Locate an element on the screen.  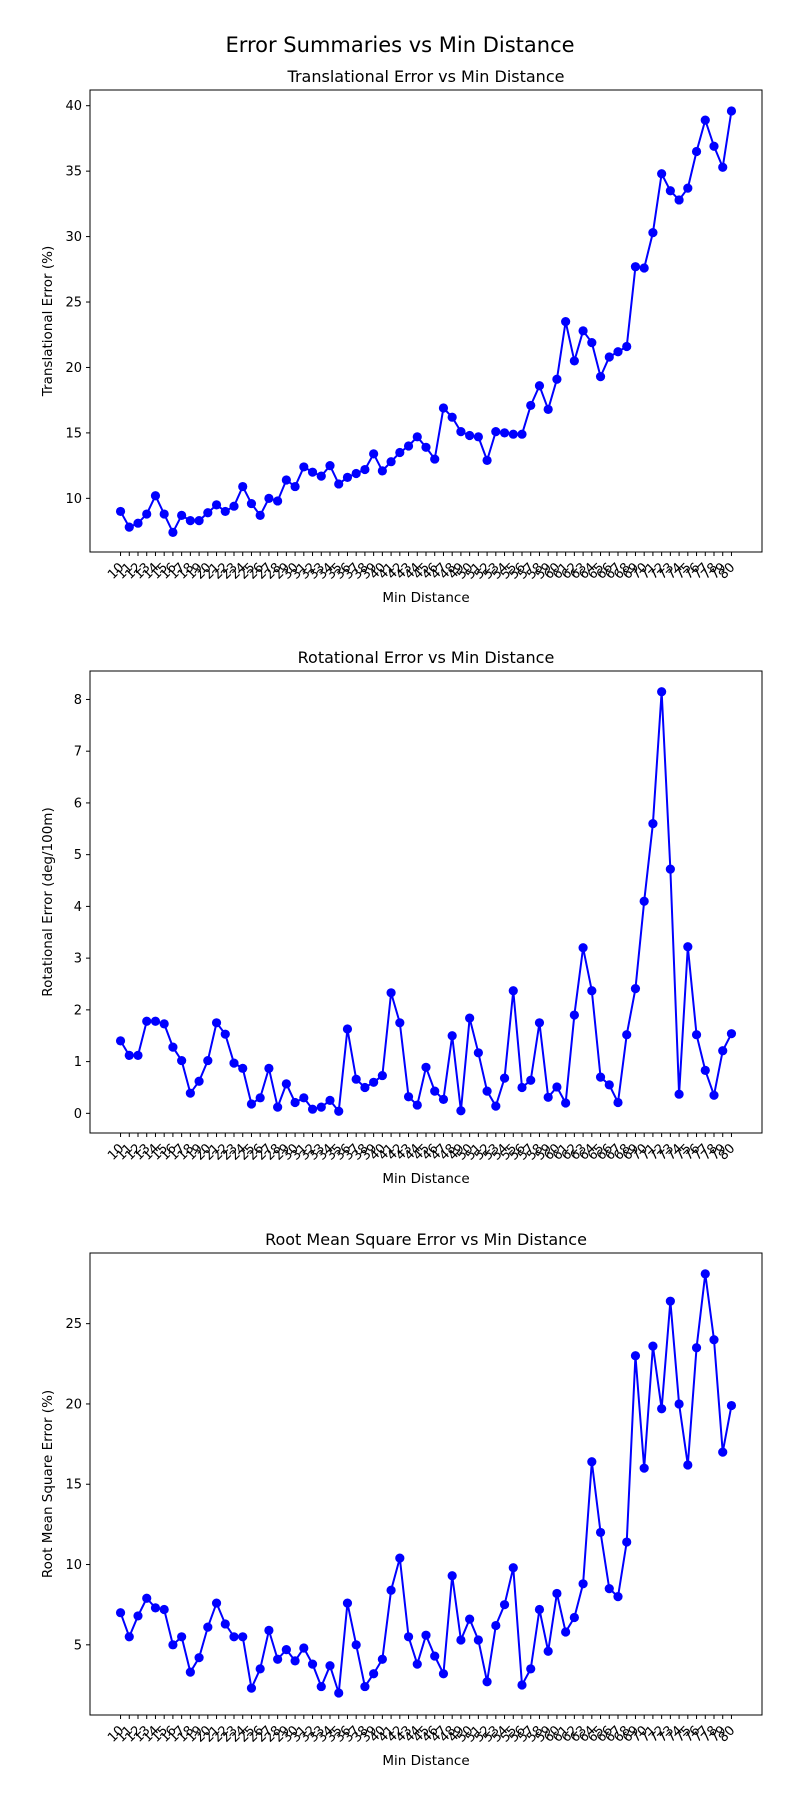
y-tick-label: 4 is located at coordinates (78, 907).